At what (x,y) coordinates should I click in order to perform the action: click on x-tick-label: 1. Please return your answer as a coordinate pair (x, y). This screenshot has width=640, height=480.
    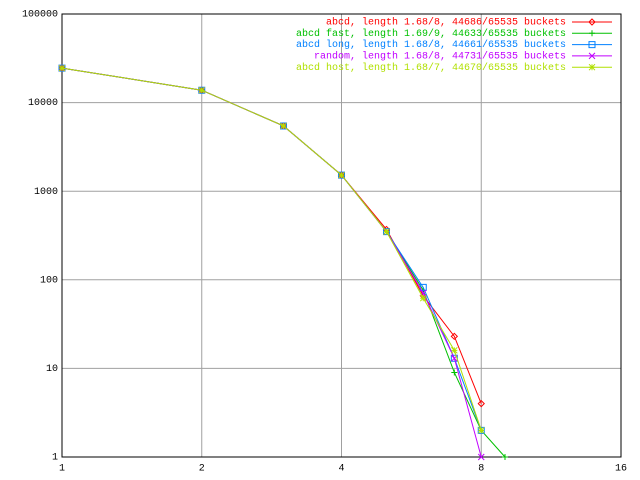
    Looking at the image, I should click on (62, 469).